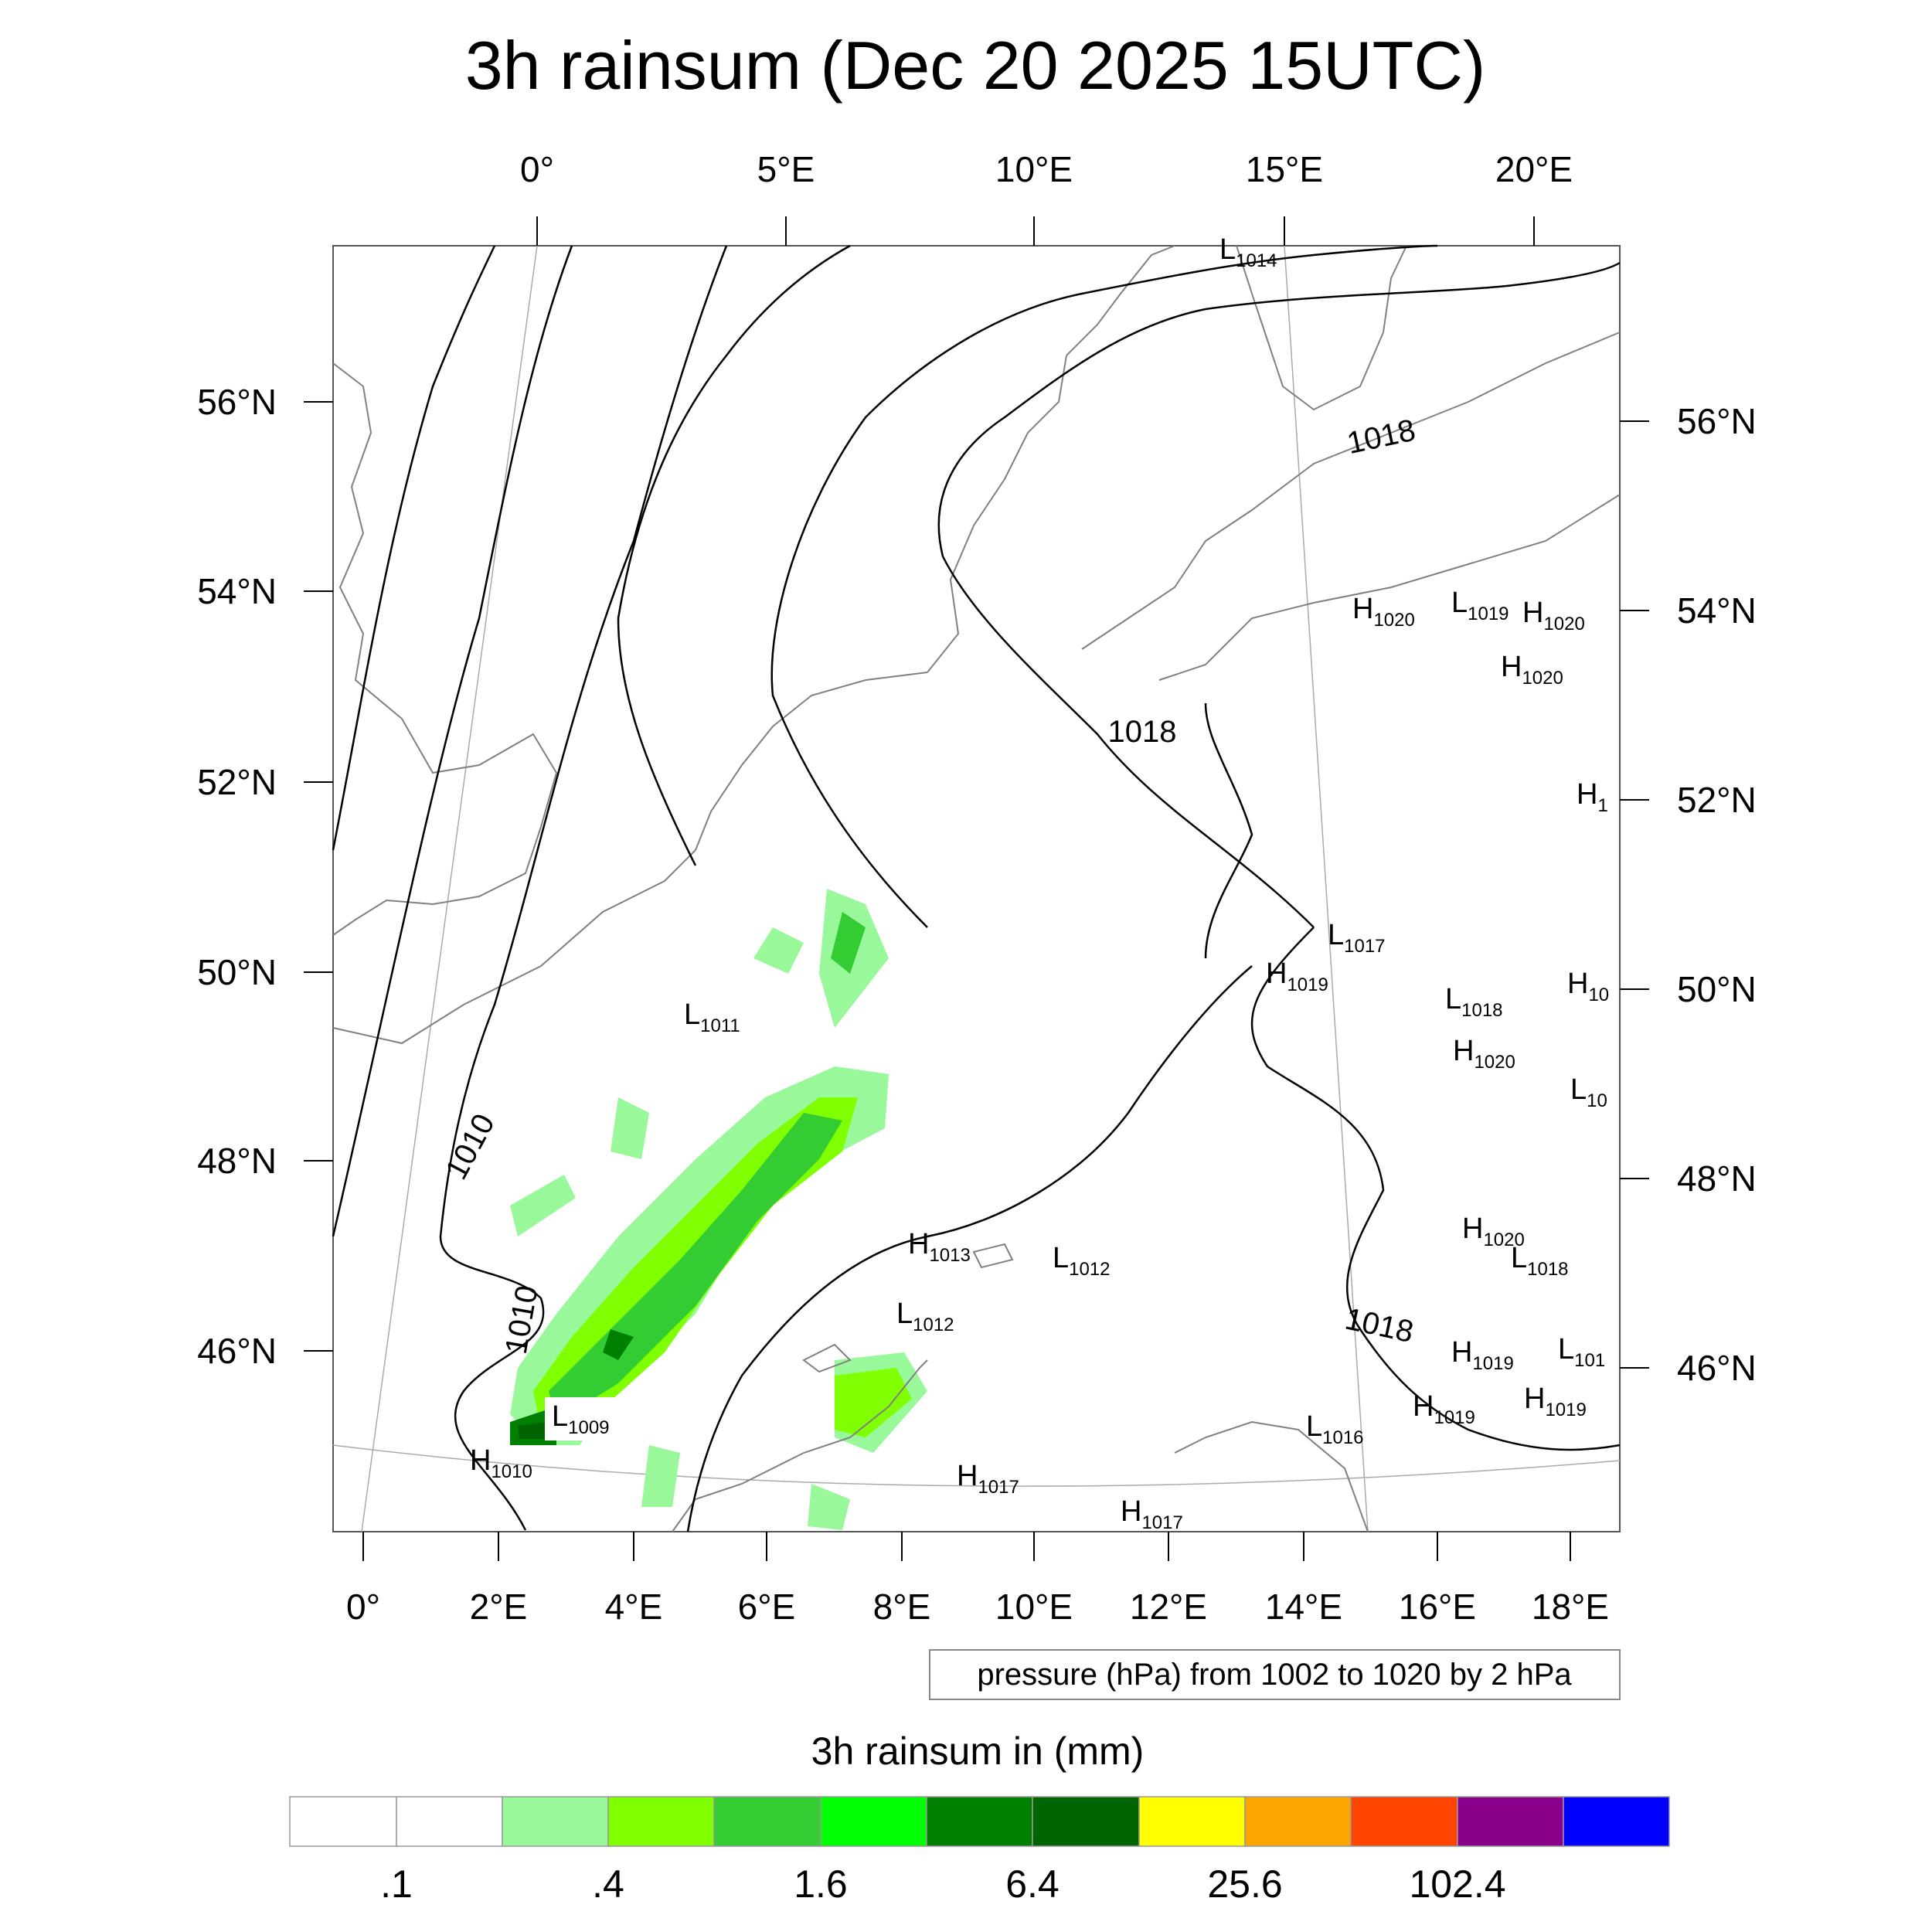  I want to click on pressure-center: L1009, so click(581, 1419).